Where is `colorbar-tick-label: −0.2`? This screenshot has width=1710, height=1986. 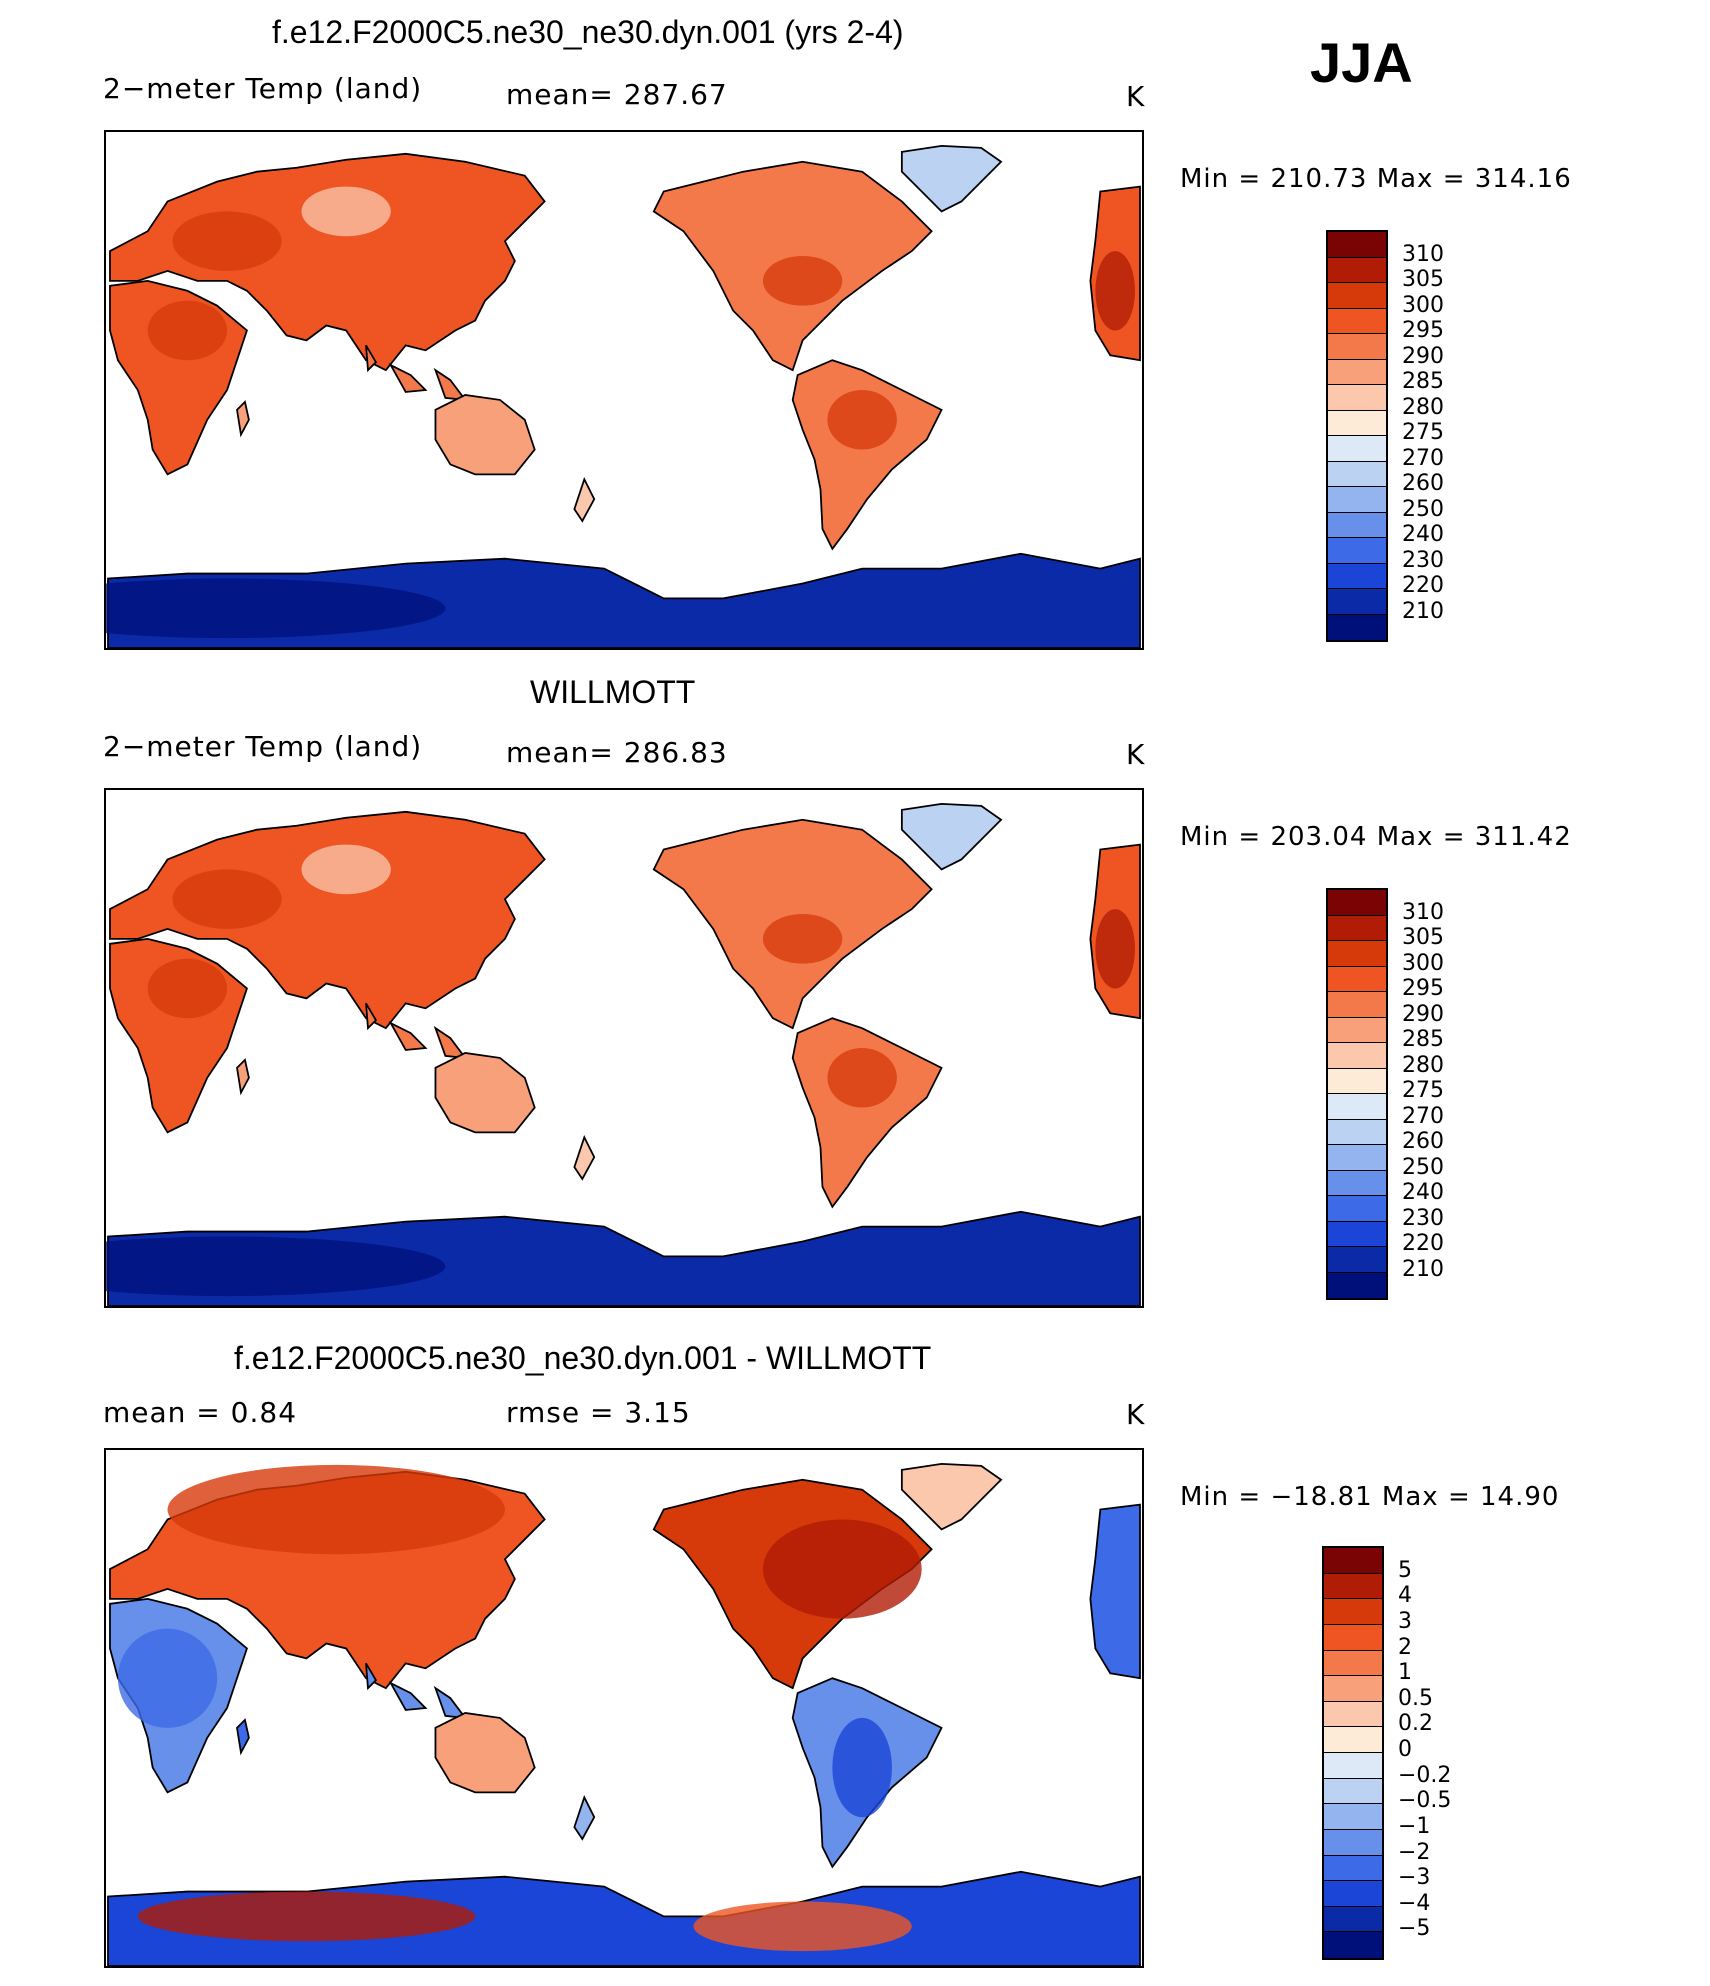
colorbar-tick-label: −0.2 is located at coordinates (1425, 1775).